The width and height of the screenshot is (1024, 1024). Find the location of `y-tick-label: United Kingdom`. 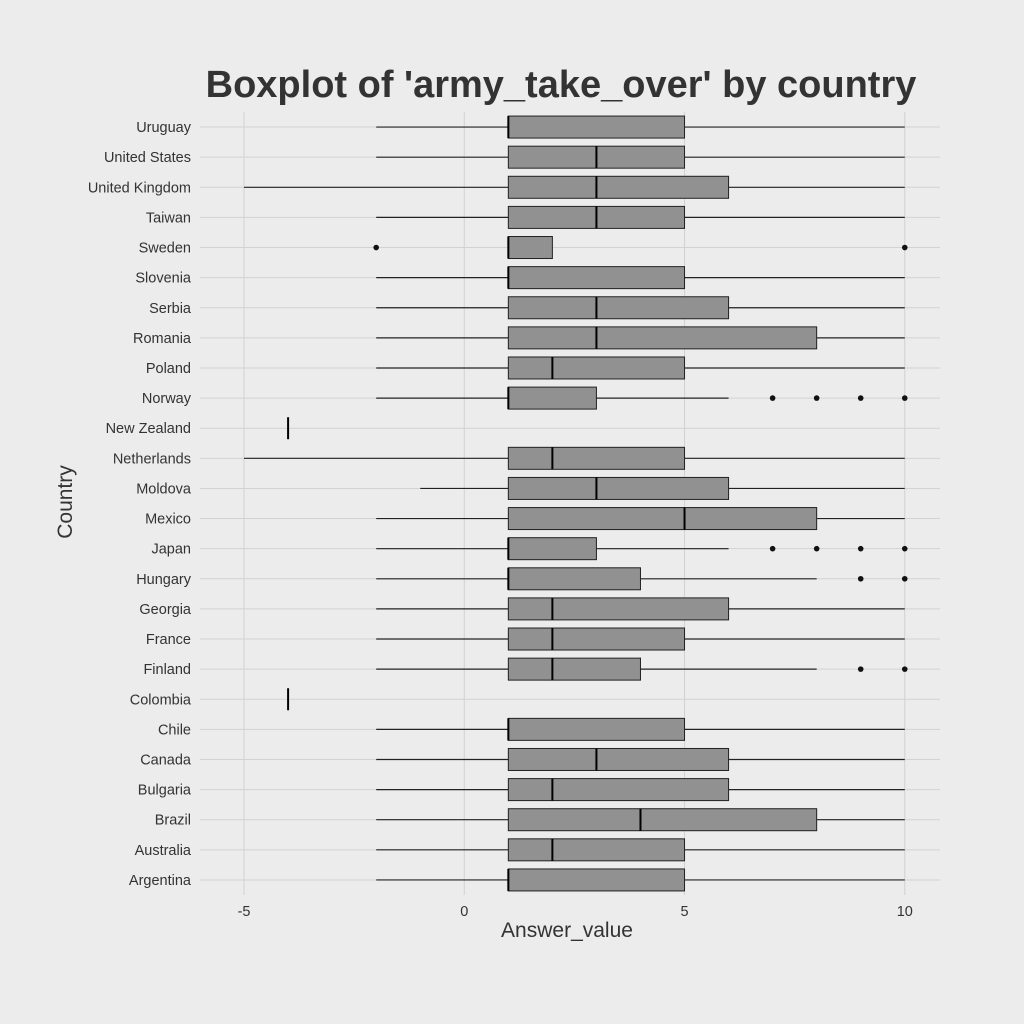

y-tick-label: United Kingdom is located at coordinates (139, 188).